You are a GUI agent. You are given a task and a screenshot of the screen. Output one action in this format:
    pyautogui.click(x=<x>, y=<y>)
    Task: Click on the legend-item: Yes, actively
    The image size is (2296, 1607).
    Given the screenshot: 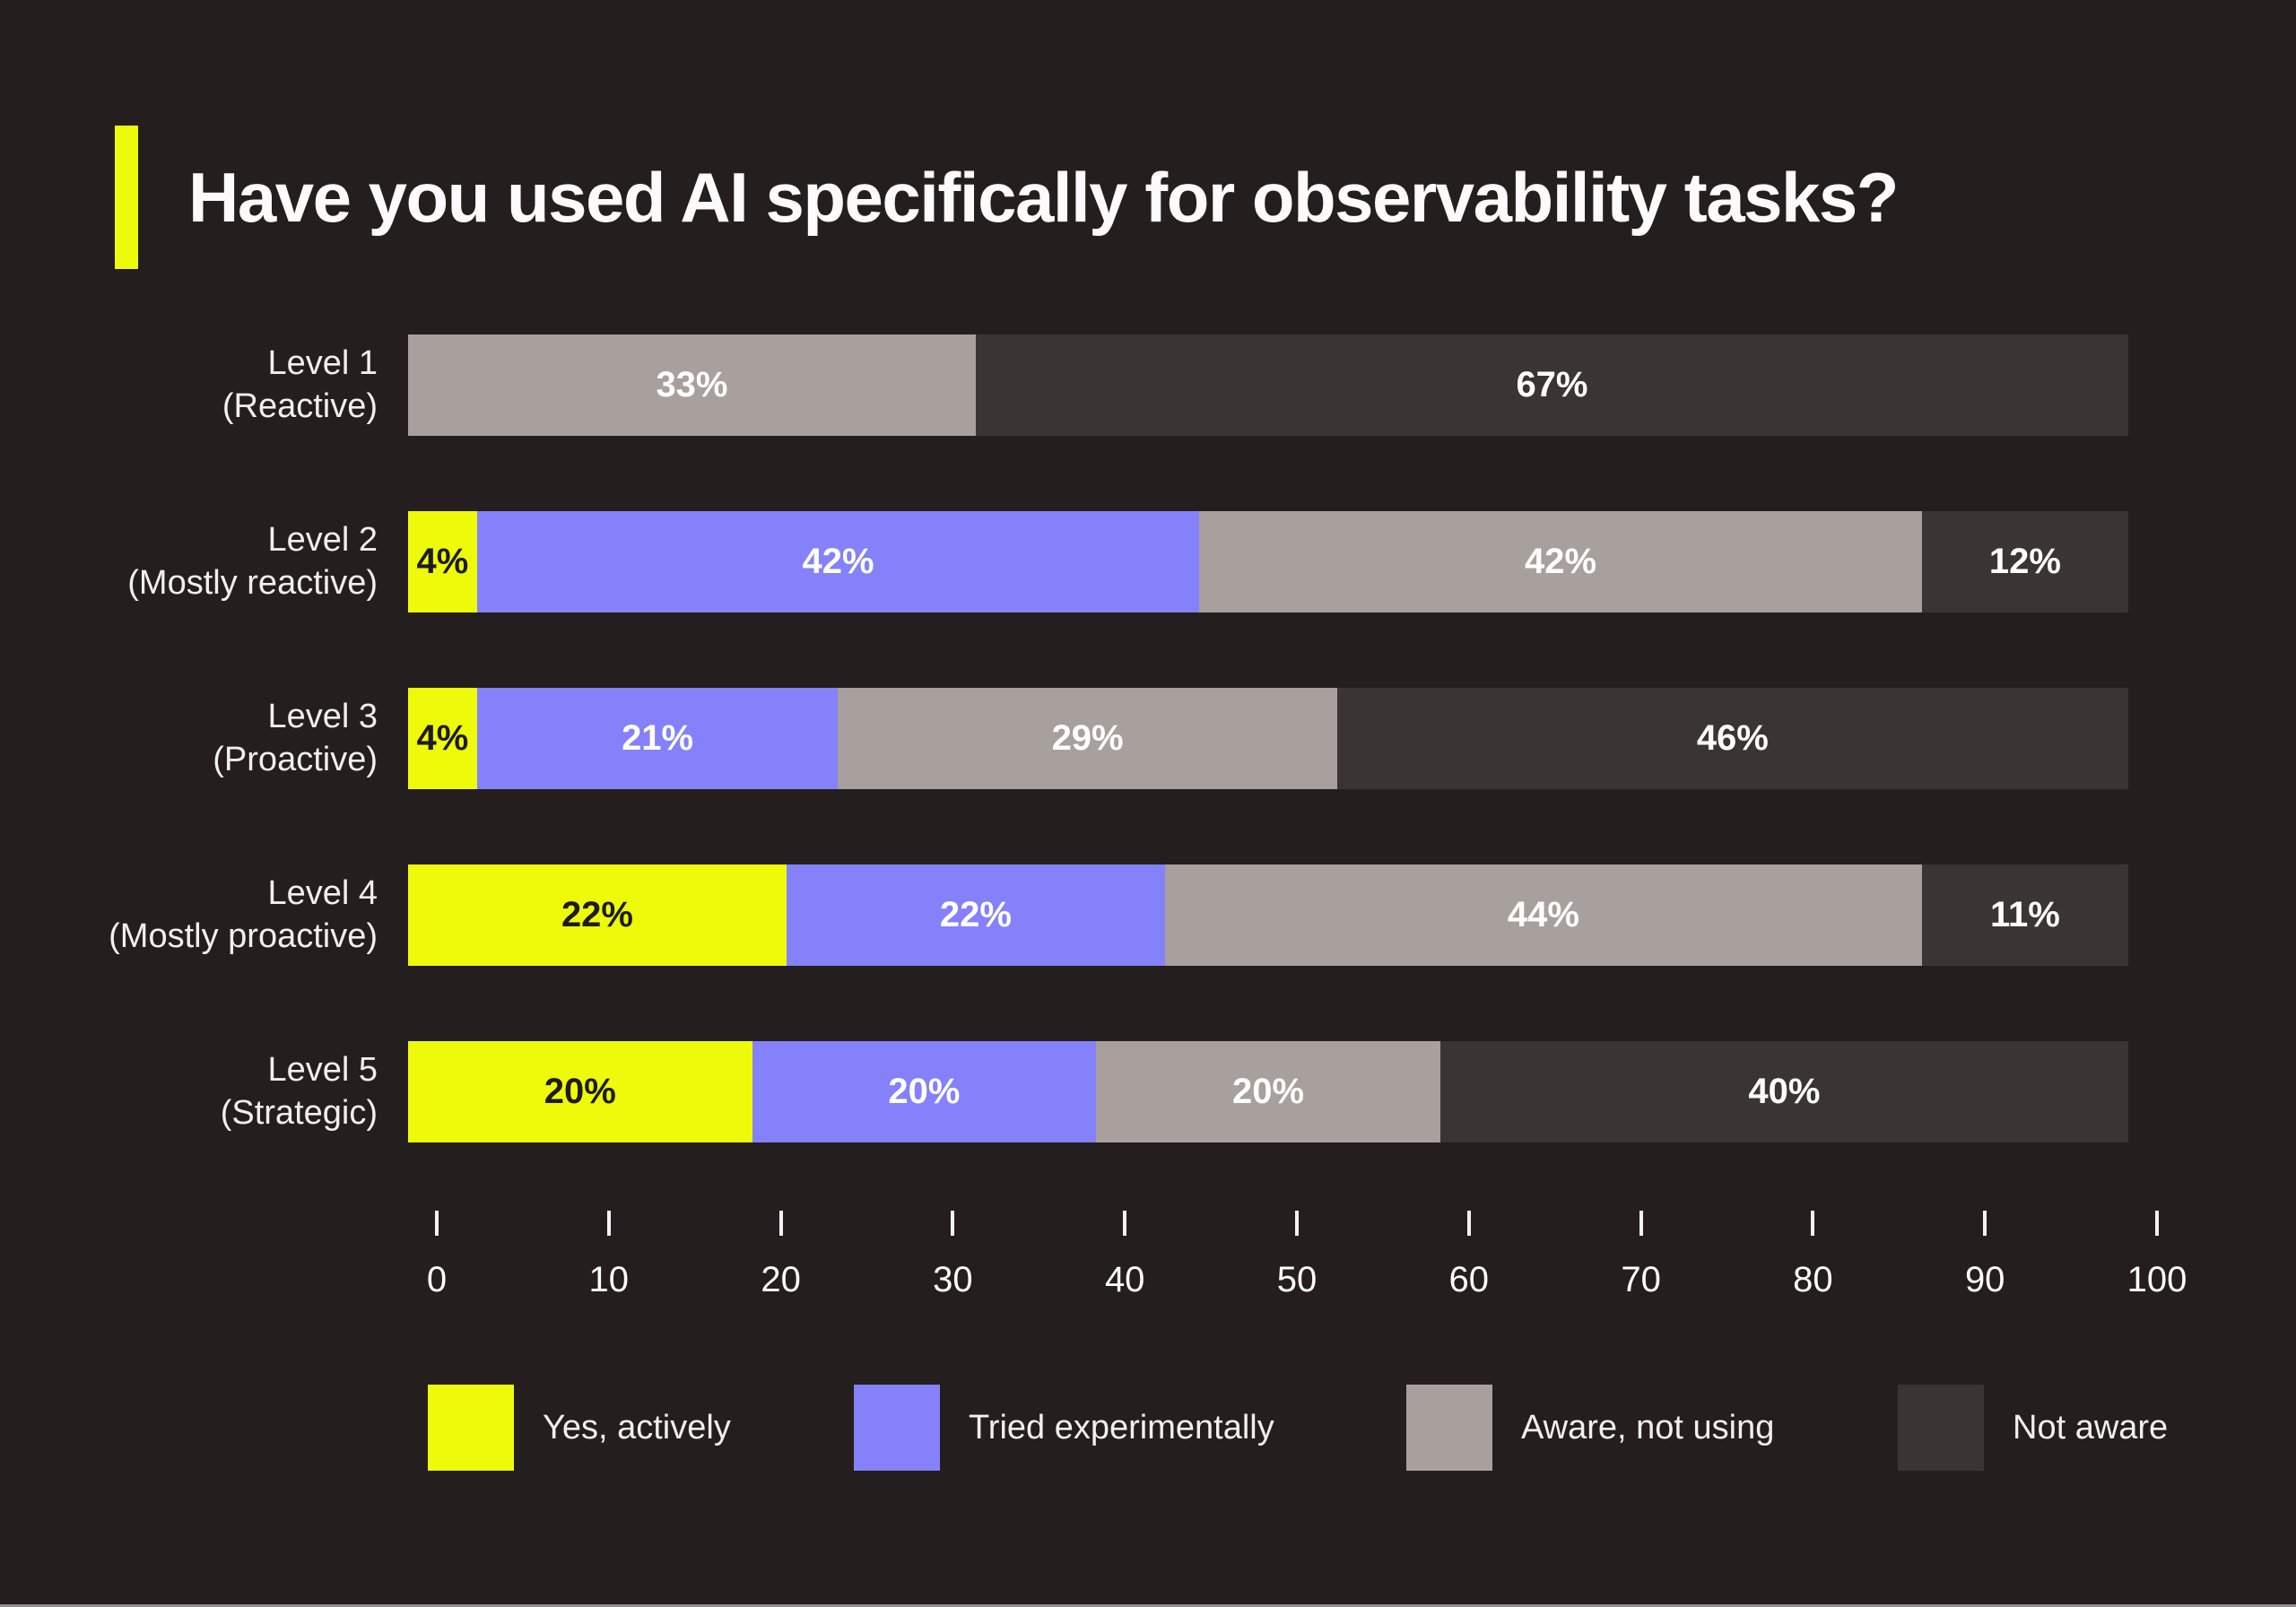 What is the action you would take?
    pyautogui.click(x=579, y=1428)
    